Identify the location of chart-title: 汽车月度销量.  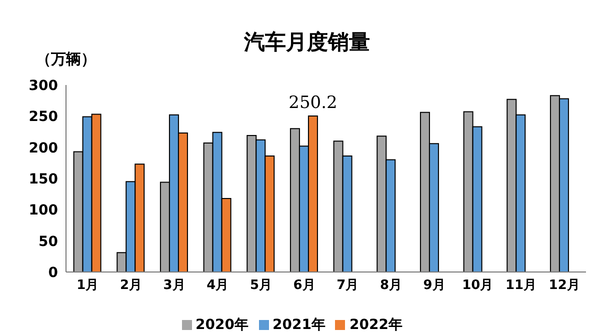
(307, 42).